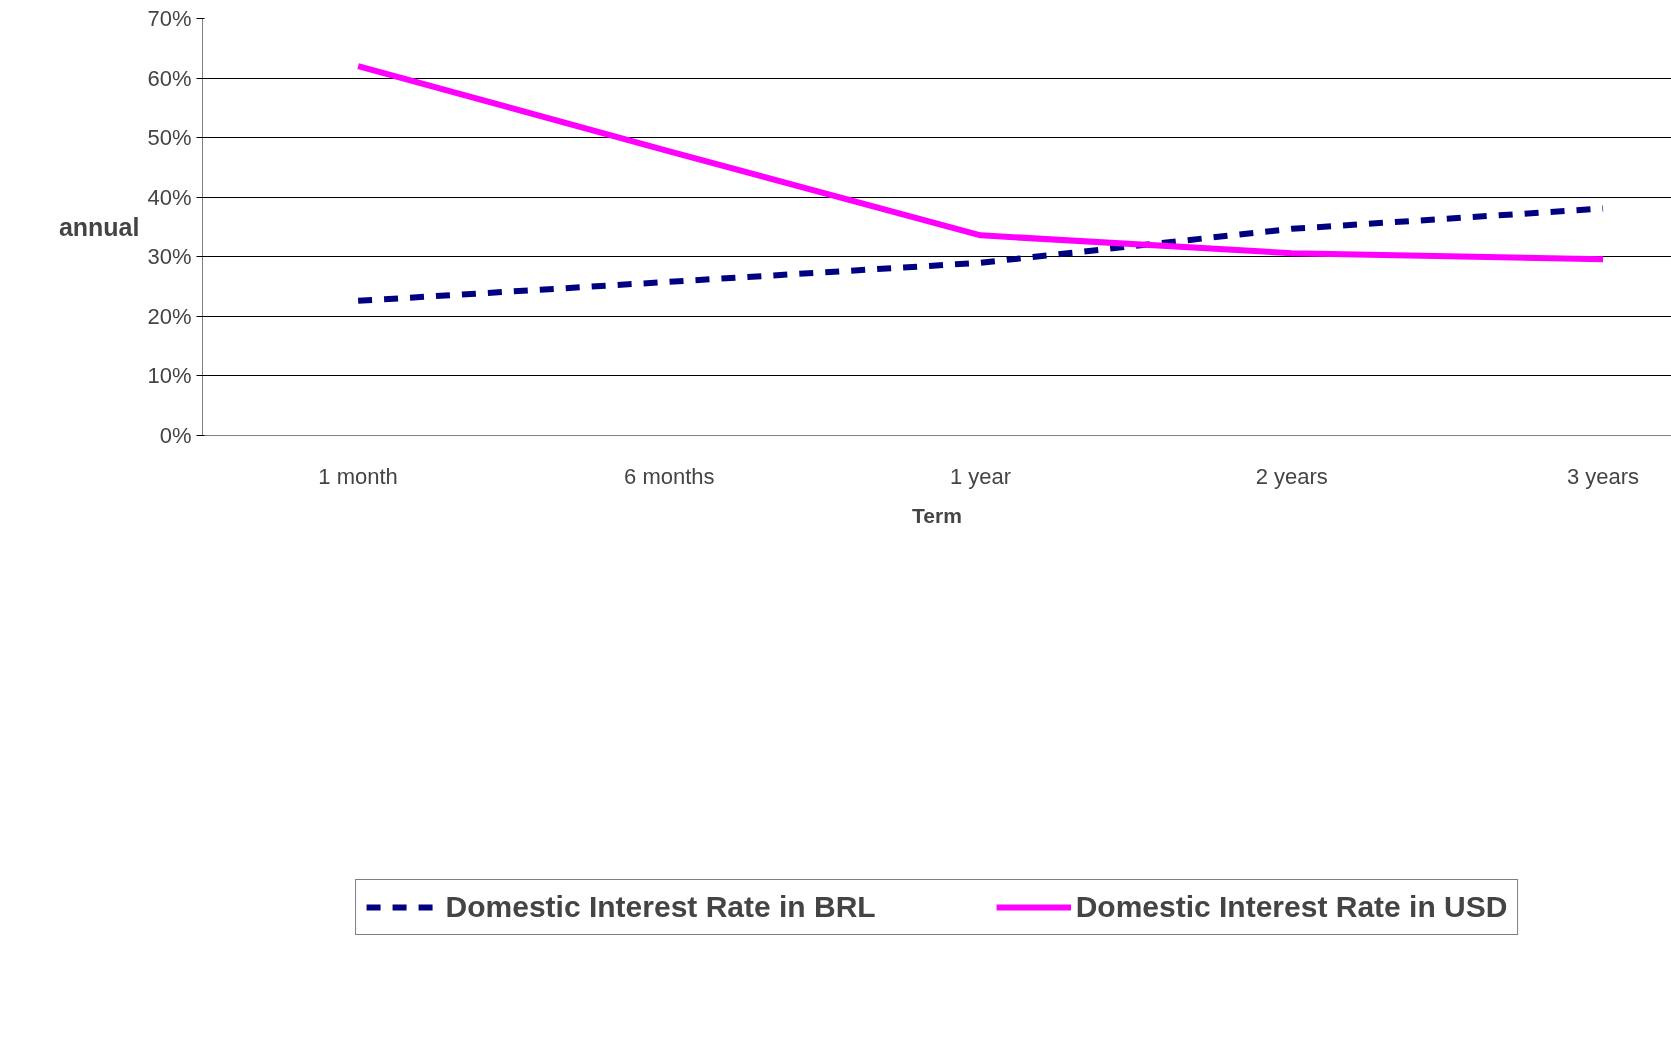  Describe the element at coordinates (169, 78) in the screenshot. I see `y-tick-label: 60%` at that location.